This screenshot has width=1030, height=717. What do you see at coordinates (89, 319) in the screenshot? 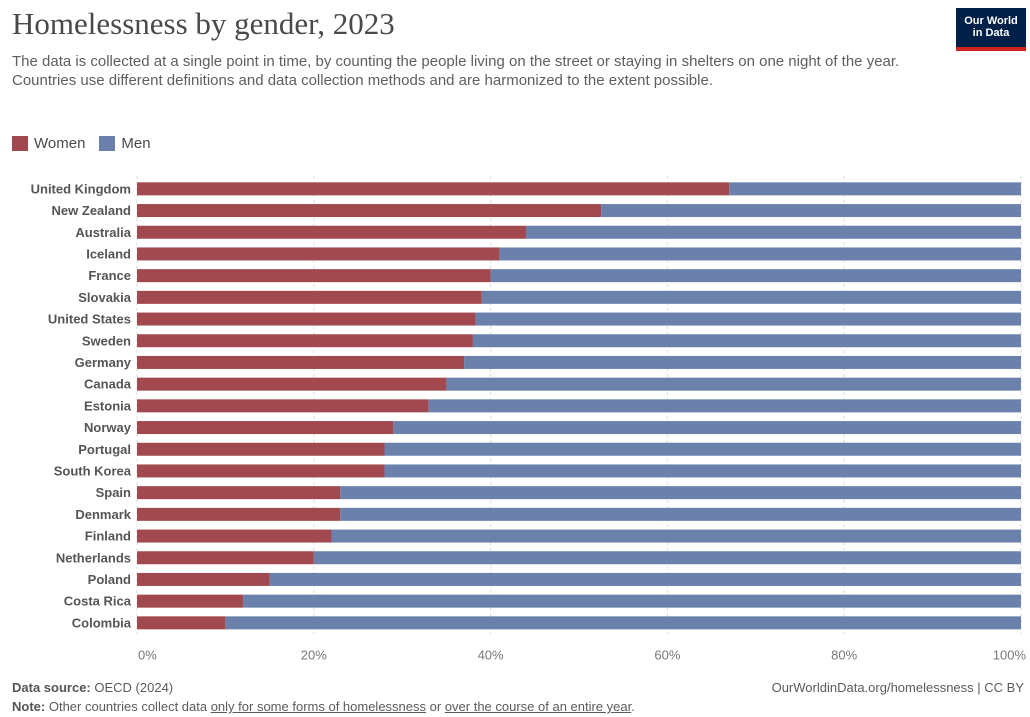
I see `category-label: United States` at bounding box center [89, 319].